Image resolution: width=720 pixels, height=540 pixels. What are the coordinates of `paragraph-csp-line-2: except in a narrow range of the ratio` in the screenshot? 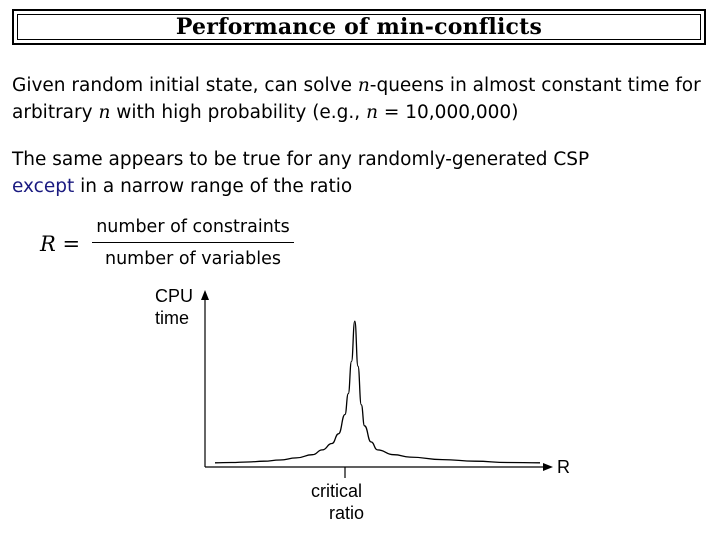 It's located at (300, 186).